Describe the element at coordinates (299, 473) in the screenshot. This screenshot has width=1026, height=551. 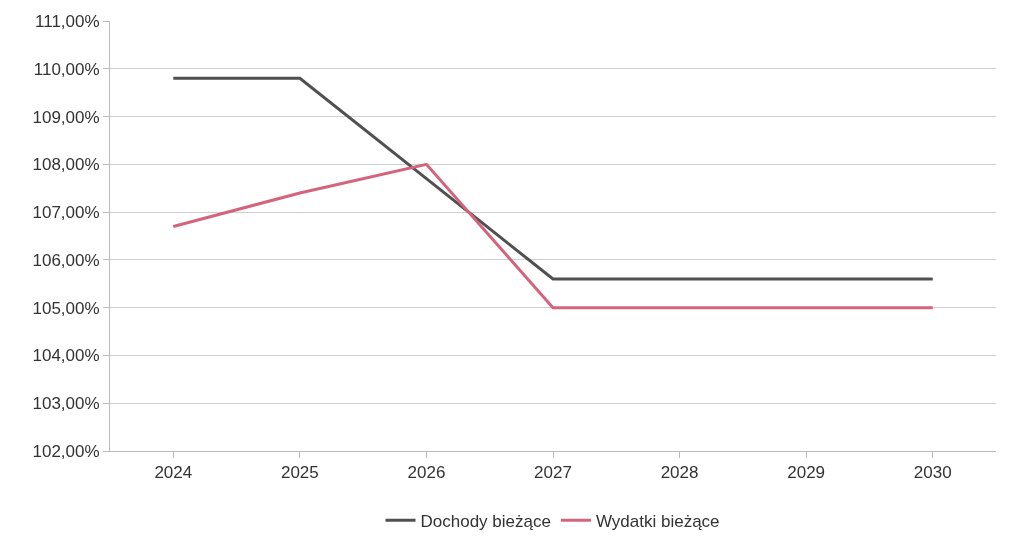
I see `x-tick-label: 2025` at that location.